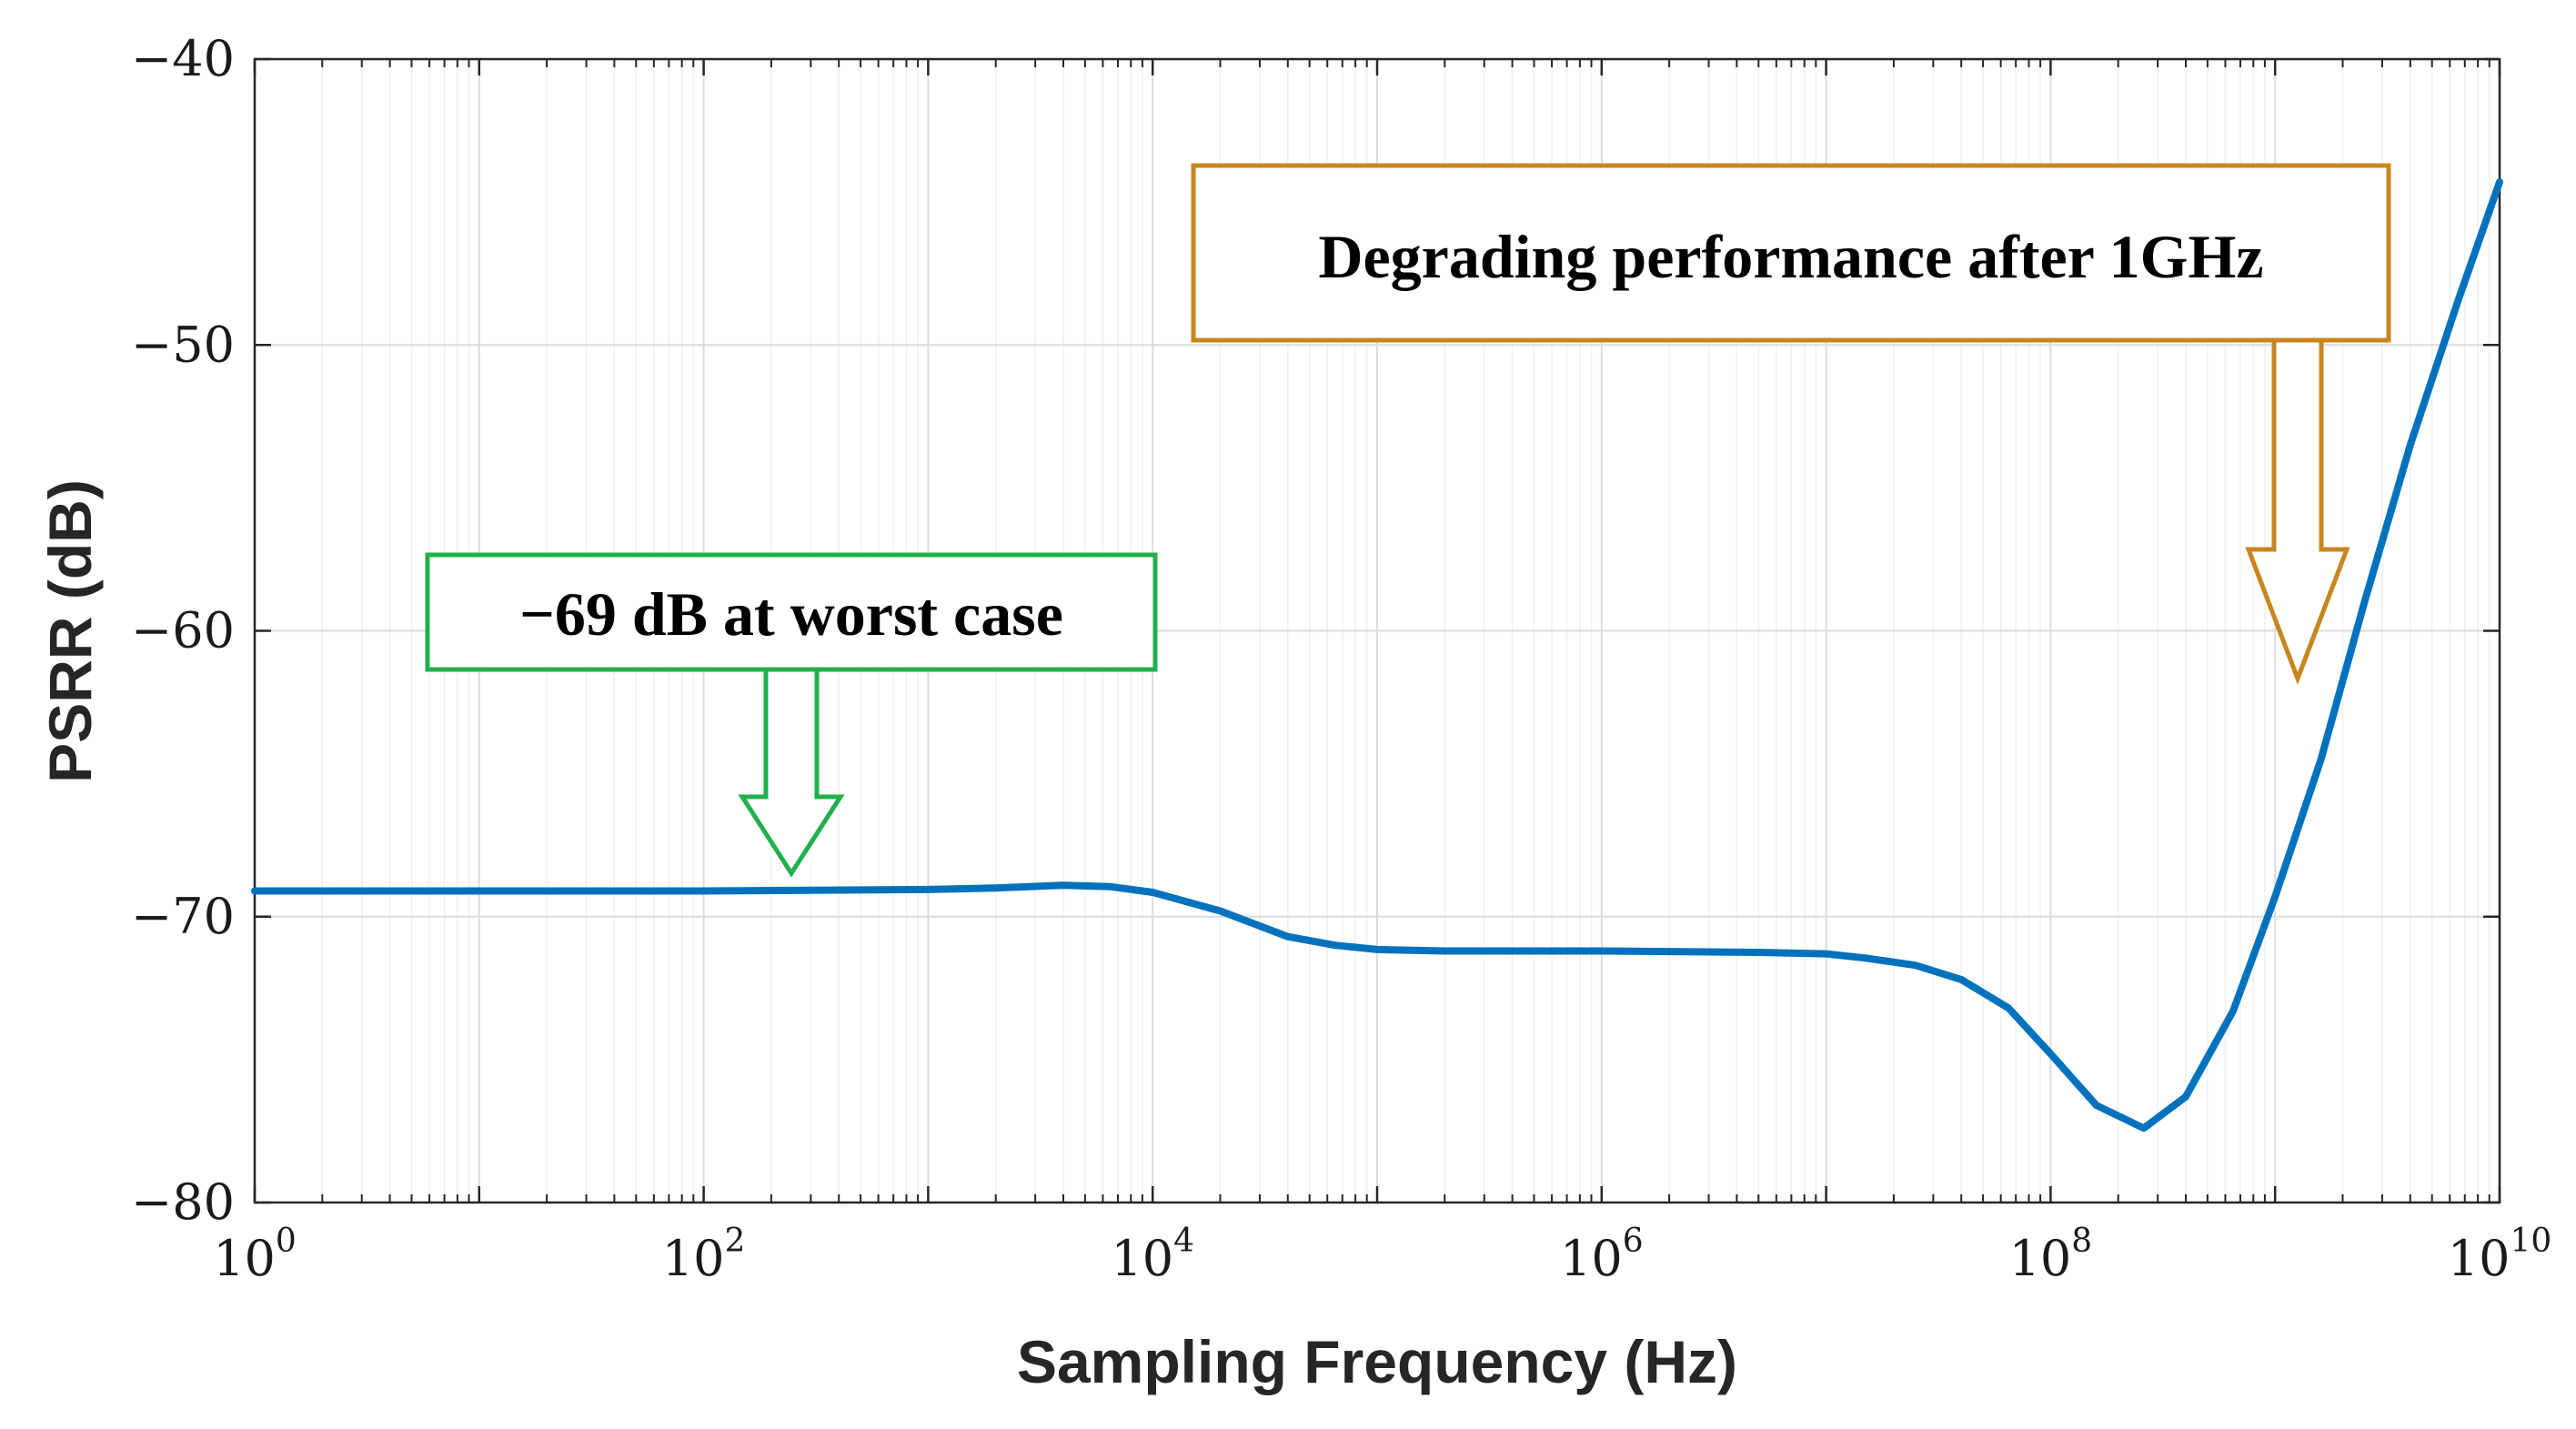 Image resolution: width=2576 pixels, height=1429 pixels. I want to click on y-tick-label: −60, so click(183, 630).